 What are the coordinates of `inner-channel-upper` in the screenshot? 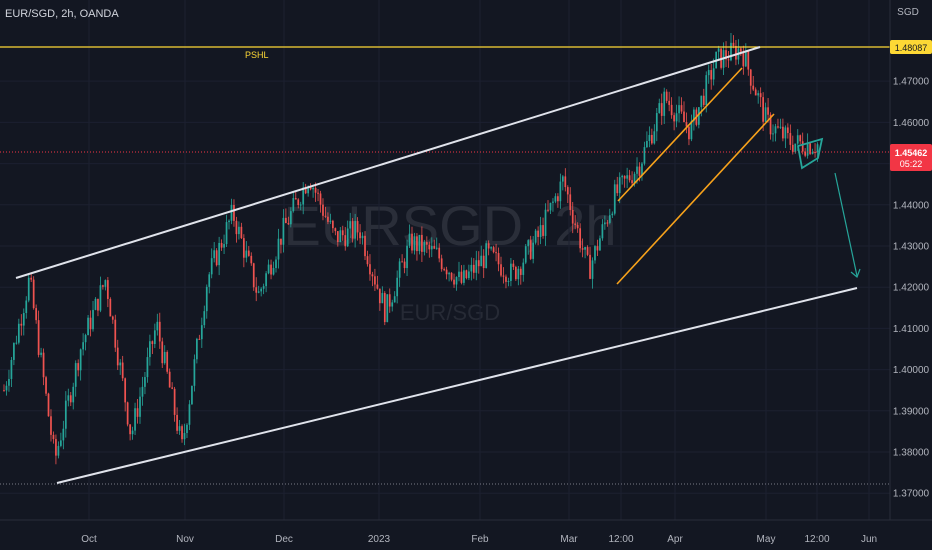 It's located at (680, 134).